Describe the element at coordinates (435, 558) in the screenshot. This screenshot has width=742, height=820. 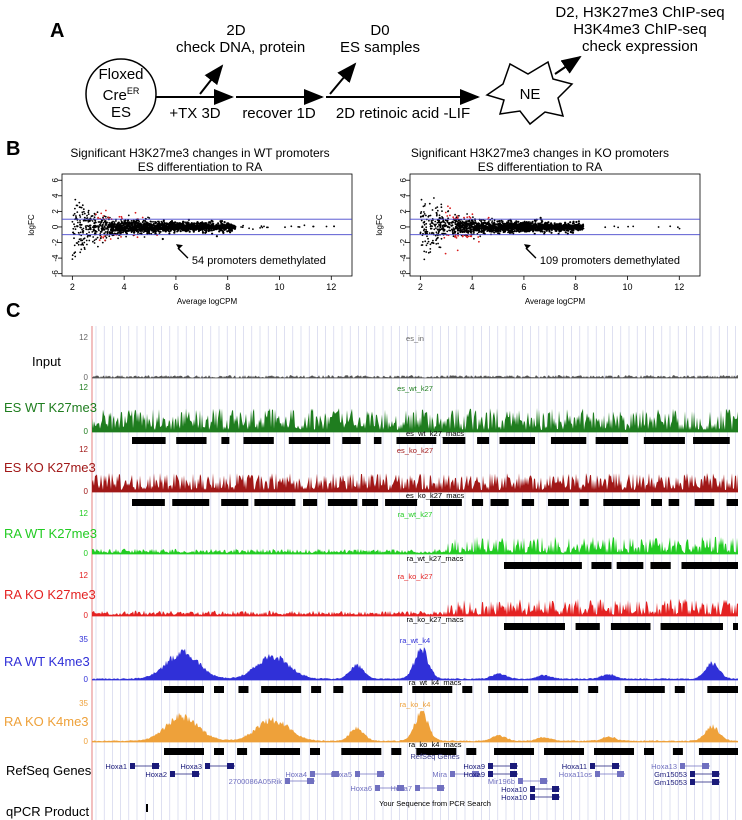
I see `macs-title: ra_wt_k27_macs` at that location.